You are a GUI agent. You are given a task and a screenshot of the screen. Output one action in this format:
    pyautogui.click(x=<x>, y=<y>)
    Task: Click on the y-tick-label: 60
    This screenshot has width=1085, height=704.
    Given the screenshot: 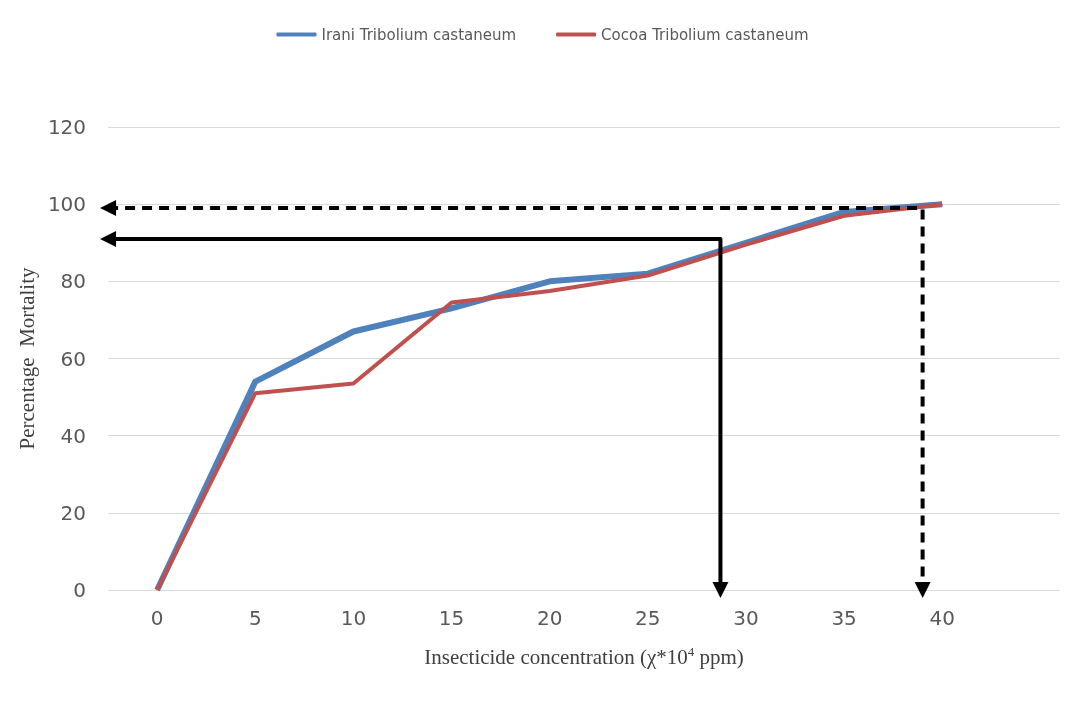 What is the action you would take?
    pyautogui.click(x=73, y=358)
    